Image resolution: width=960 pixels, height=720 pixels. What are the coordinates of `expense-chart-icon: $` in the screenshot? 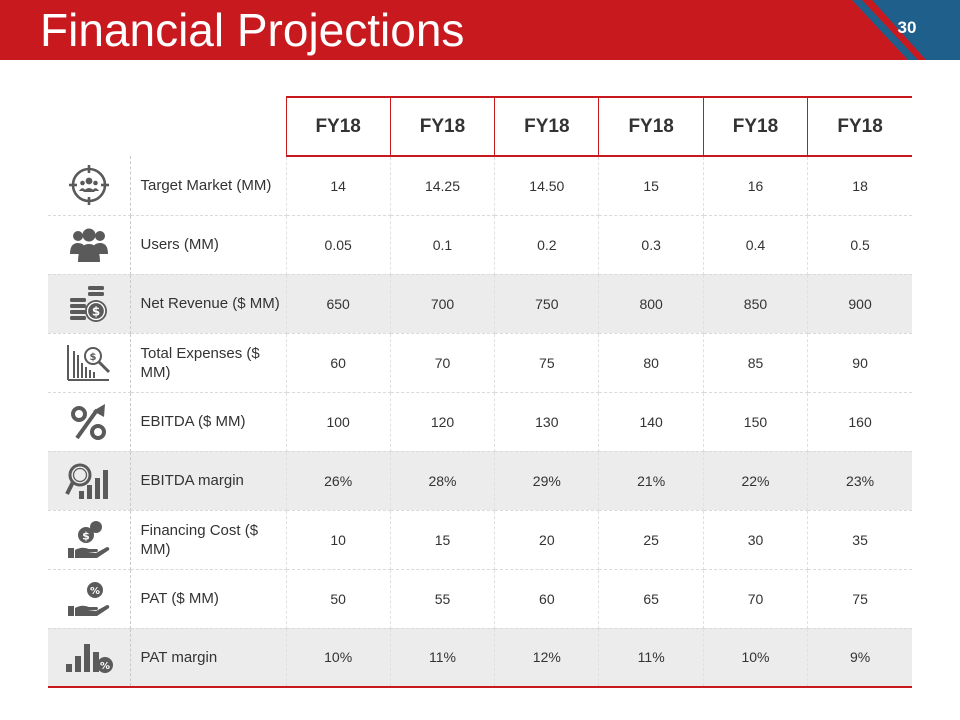 It's located at (89, 363).